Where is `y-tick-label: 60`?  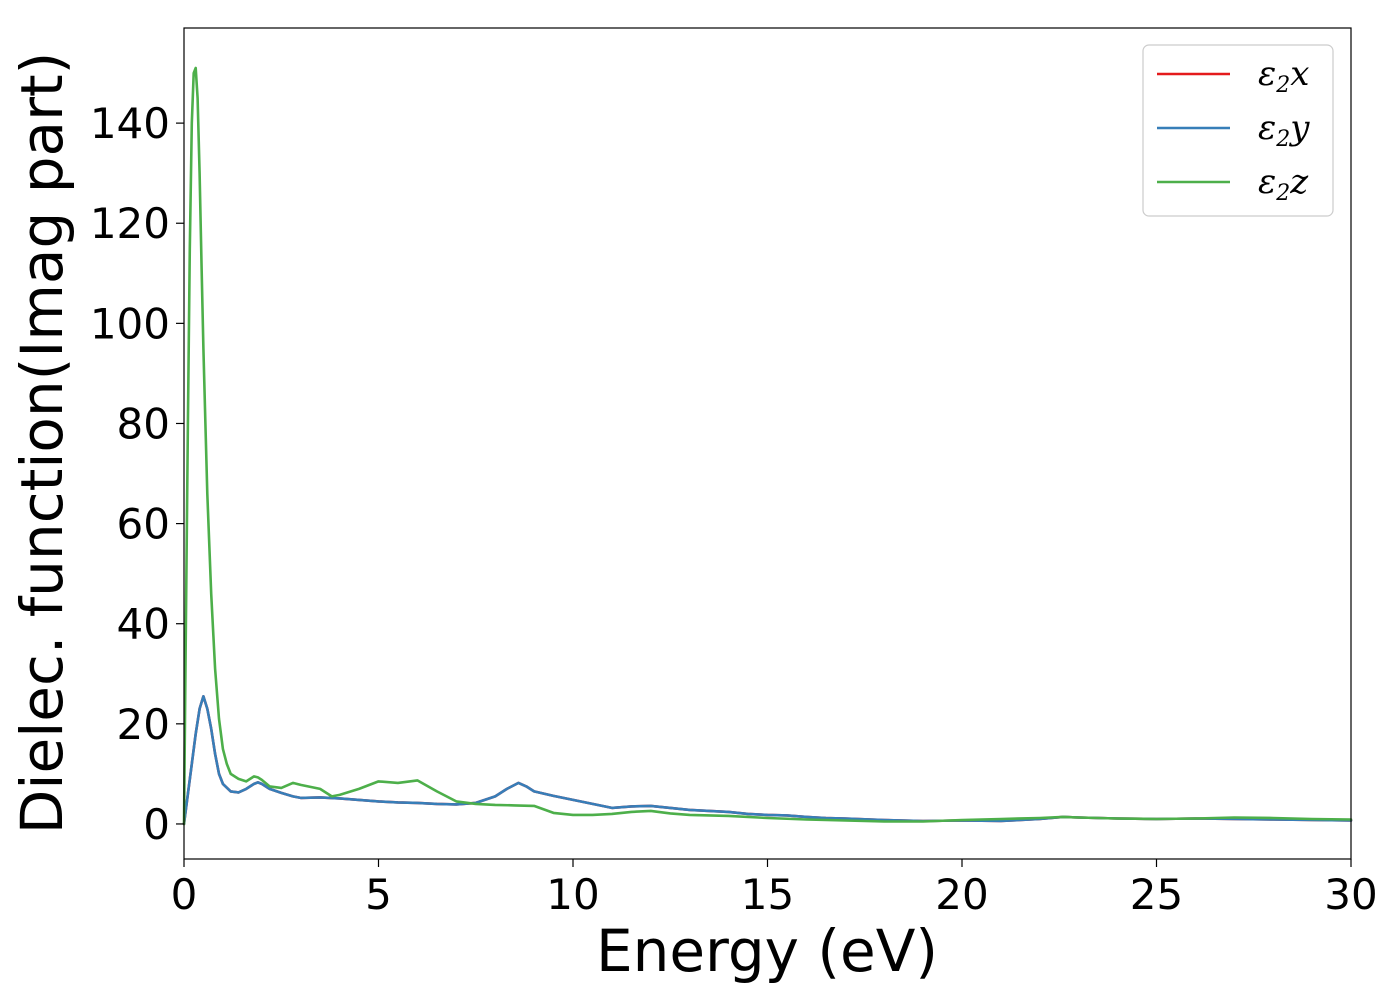
y-tick-label: 60 is located at coordinates (143, 524).